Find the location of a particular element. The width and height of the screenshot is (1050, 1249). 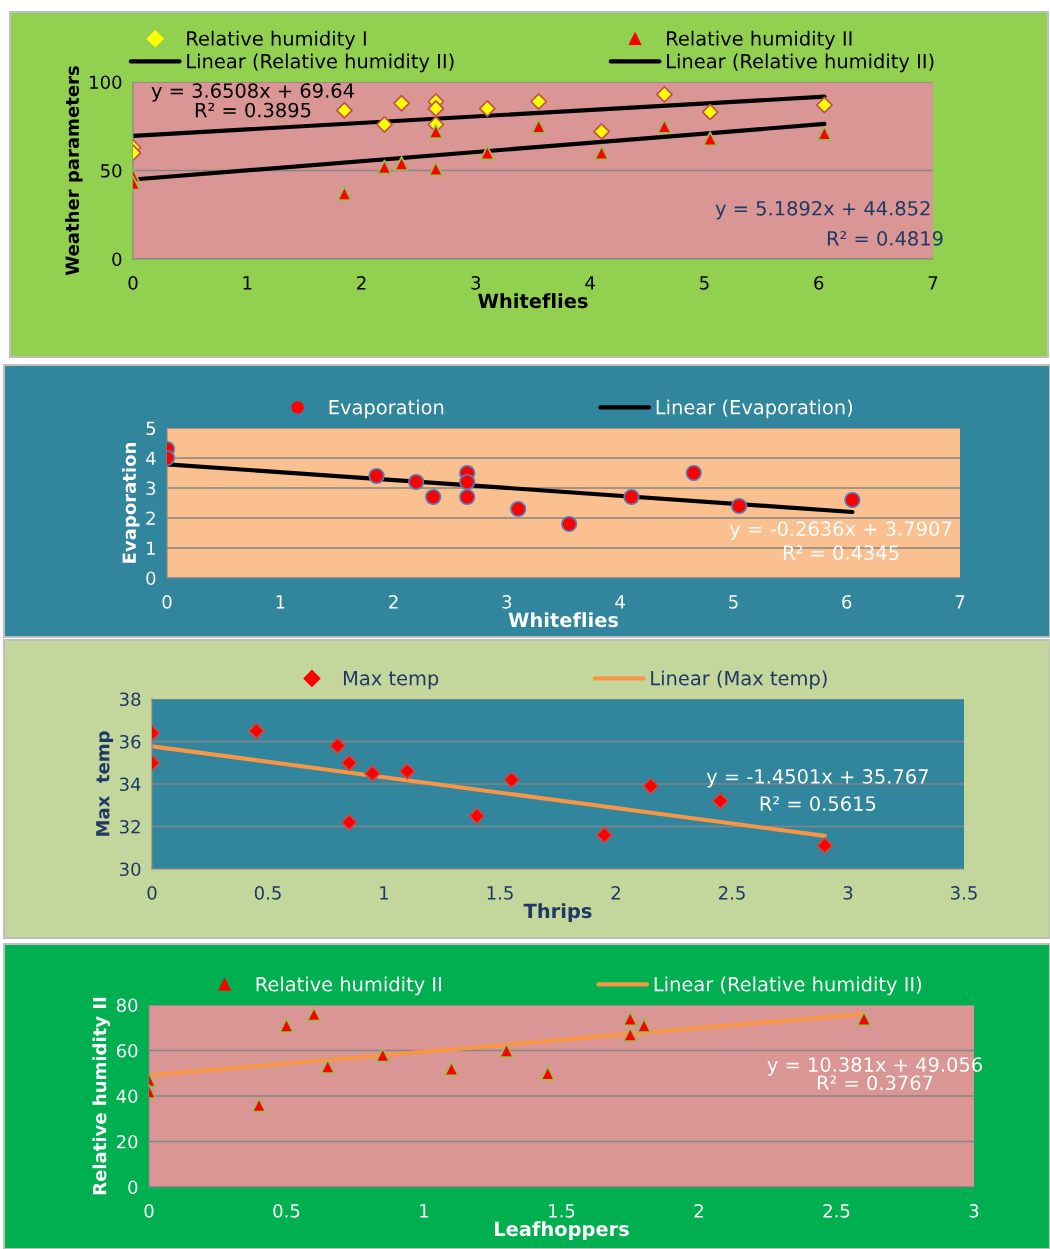

y-tick-label: 3 is located at coordinates (151, 488).